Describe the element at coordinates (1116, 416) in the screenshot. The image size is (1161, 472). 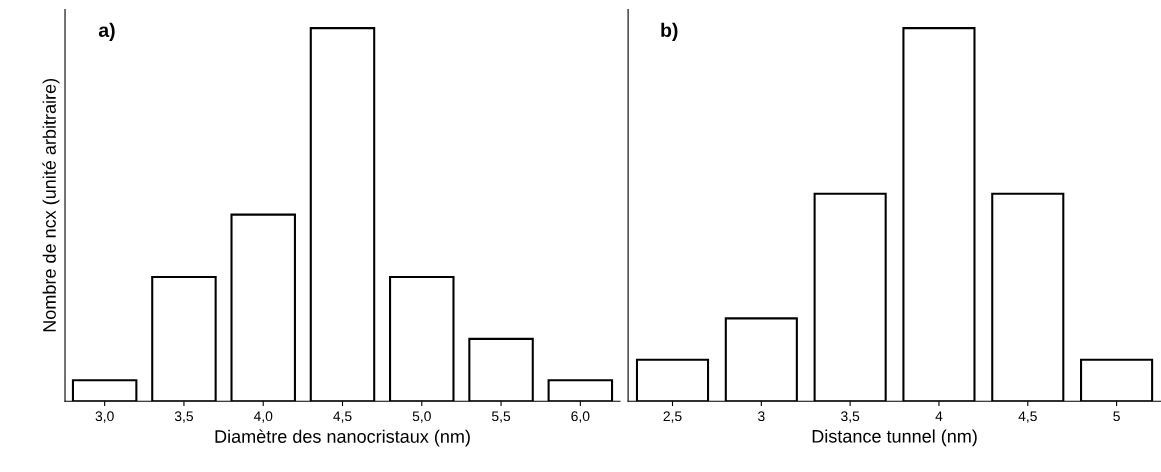
I see `x-tick-label: 5` at that location.